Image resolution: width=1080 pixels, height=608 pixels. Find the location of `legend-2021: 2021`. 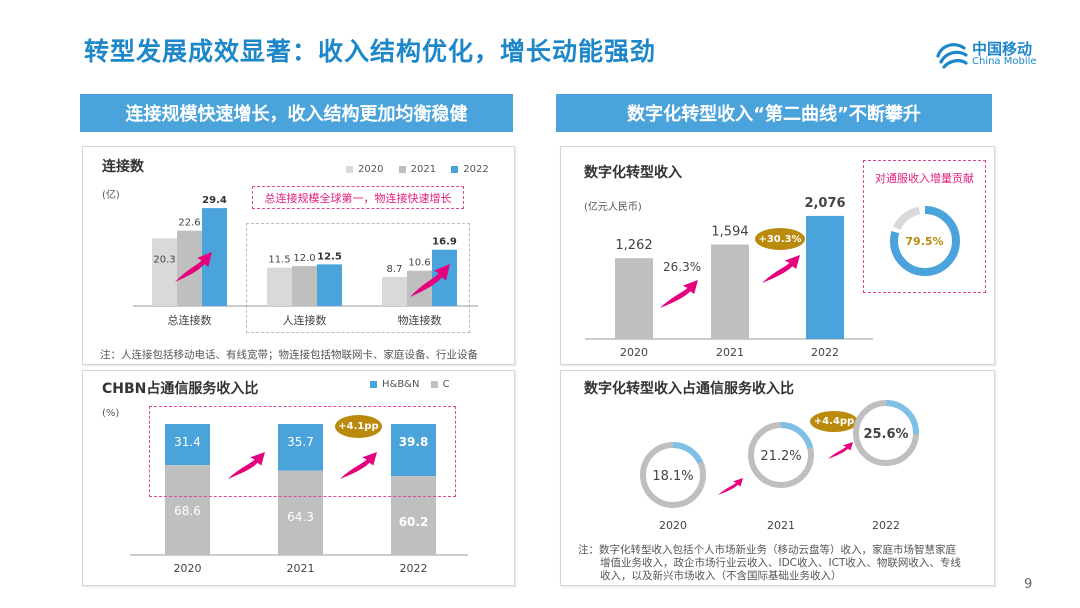

legend-2021: 2021 is located at coordinates (417, 169).